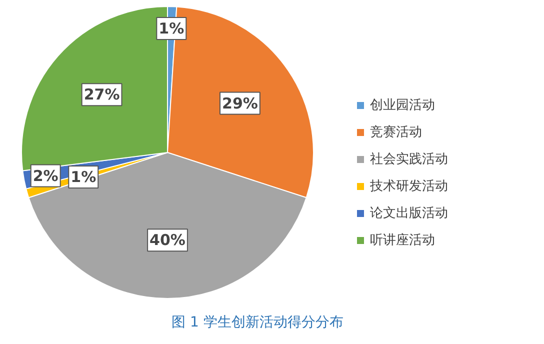  I want to click on data-label: 27%, so click(102, 95).